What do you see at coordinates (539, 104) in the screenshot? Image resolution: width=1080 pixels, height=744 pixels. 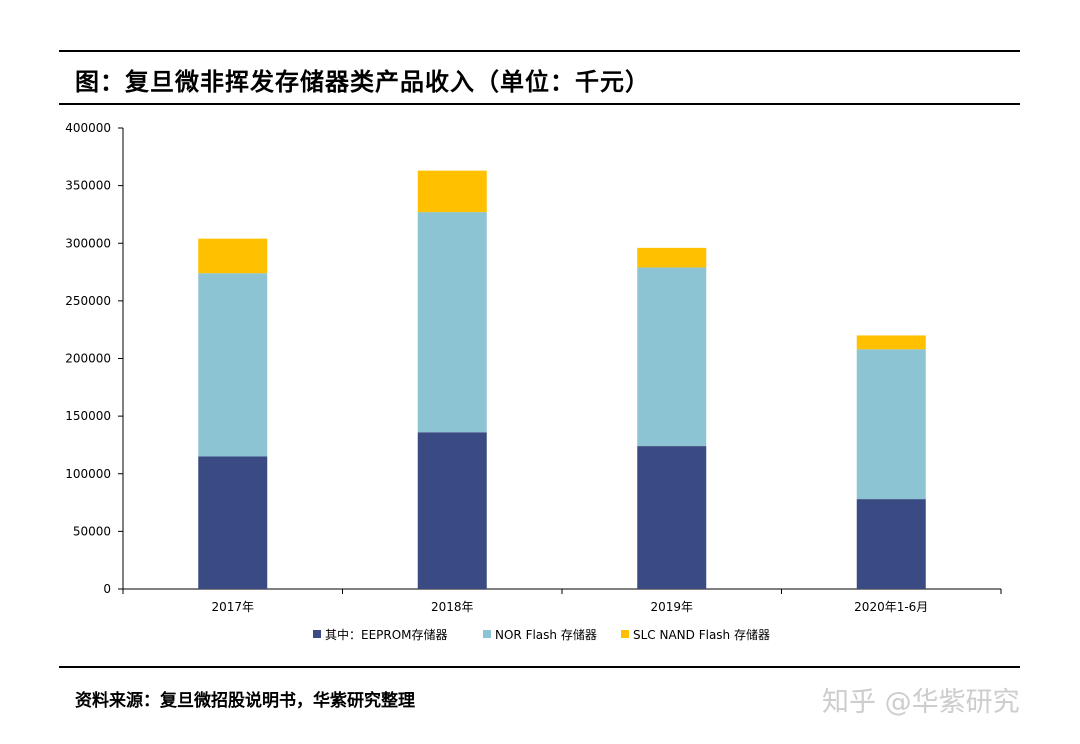 I see `title-underline` at bounding box center [539, 104].